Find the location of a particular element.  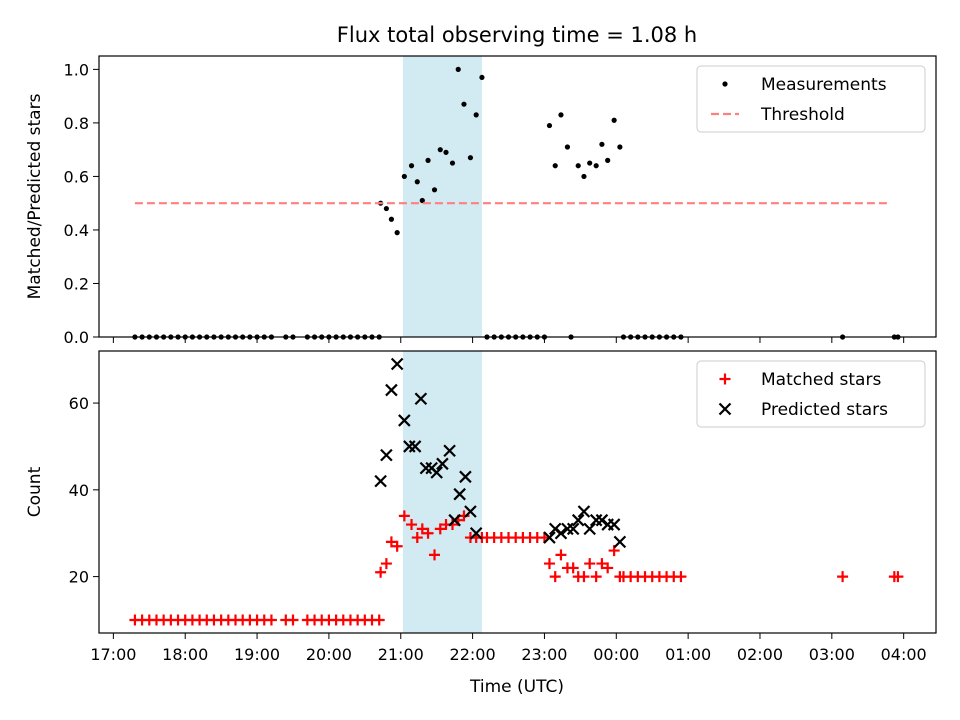

legend-box is located at coordinates (811, 99).